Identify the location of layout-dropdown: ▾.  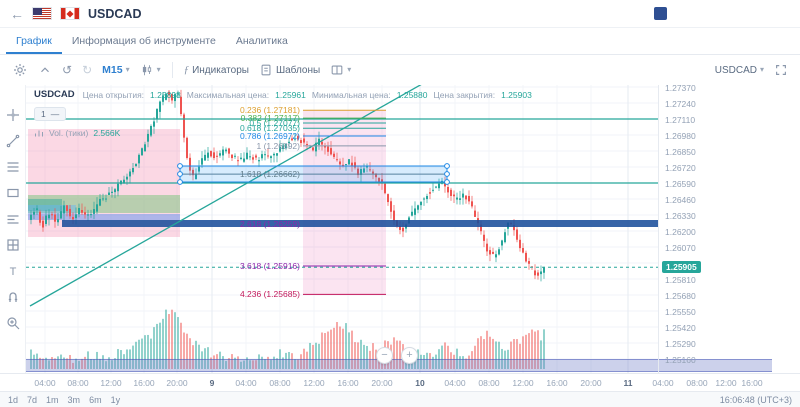
(340, 70).